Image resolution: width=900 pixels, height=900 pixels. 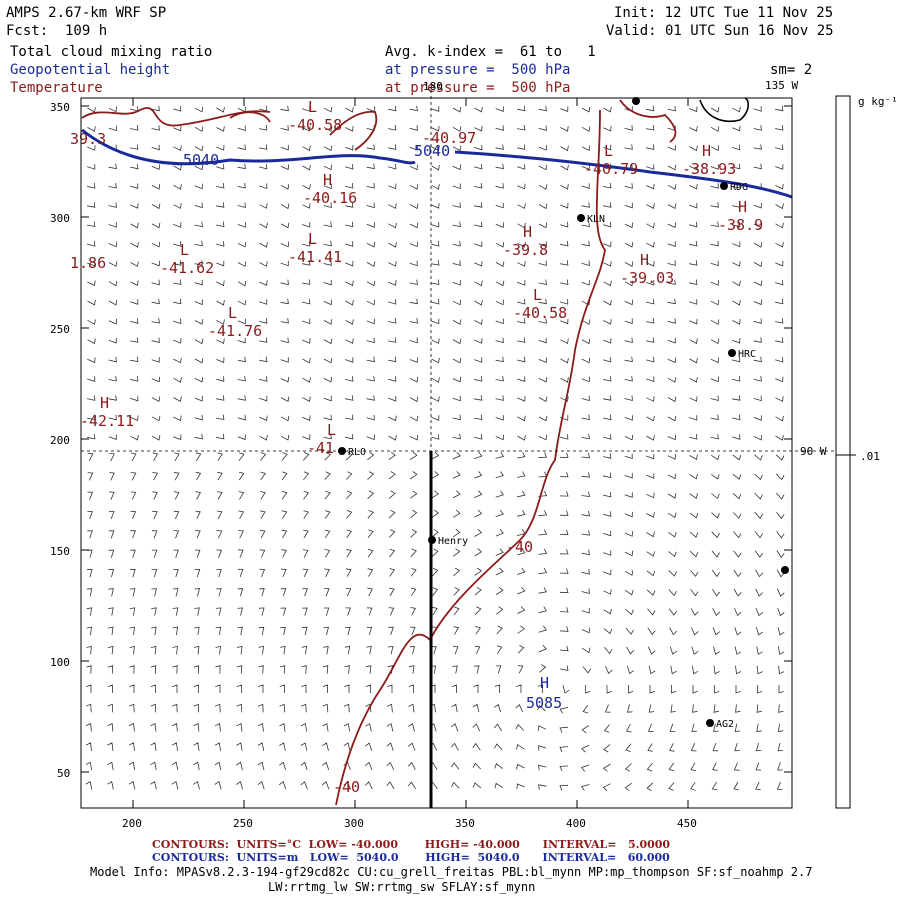 What do you see at coordinates (576, 823) in the screenshot?
I see `x-tick: 400` at bounding box center [576, 823].